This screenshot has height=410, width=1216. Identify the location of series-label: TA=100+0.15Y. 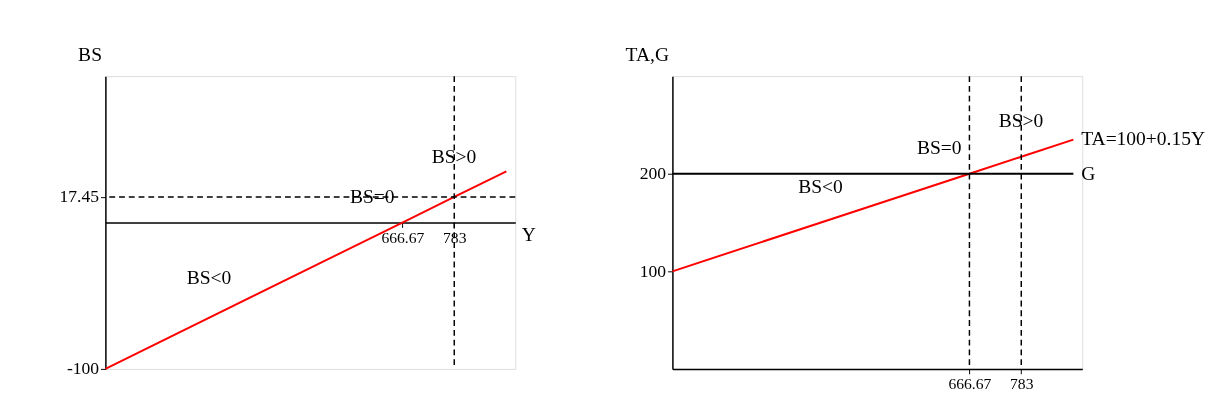
(1143, 139).